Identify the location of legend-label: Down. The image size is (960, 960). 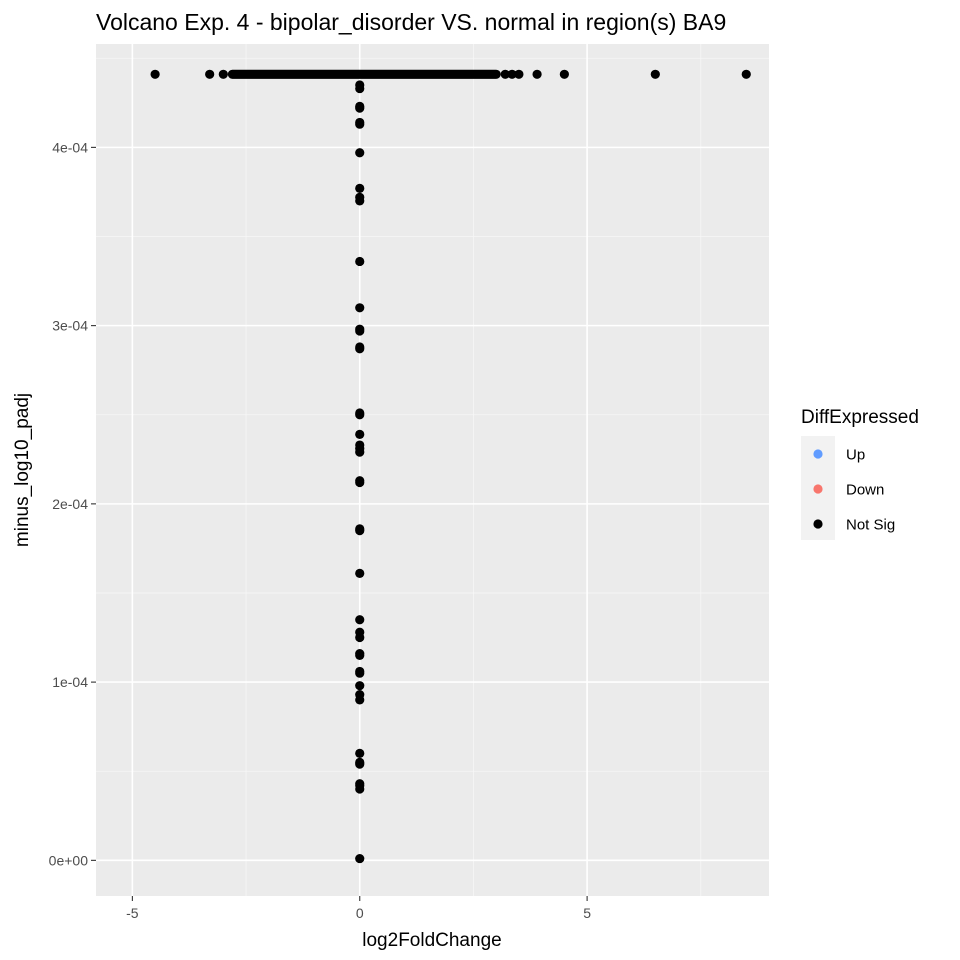
(865, 490).